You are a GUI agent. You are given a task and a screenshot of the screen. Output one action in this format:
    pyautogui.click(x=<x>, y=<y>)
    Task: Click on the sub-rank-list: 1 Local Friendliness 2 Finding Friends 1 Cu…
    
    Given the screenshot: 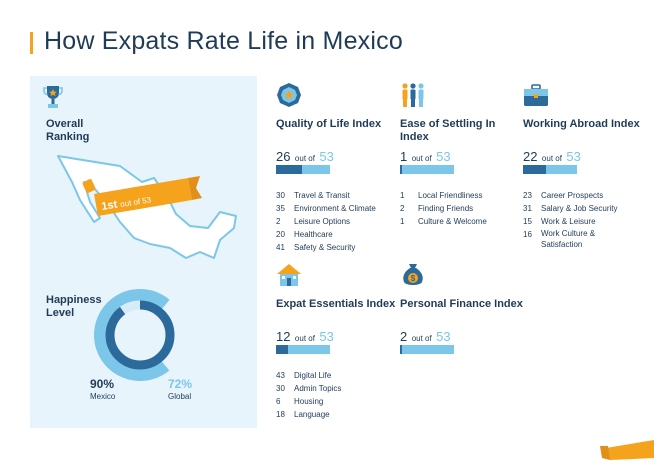 What is the action you would take?
    pyautogui.click(x=443, y=208)
    